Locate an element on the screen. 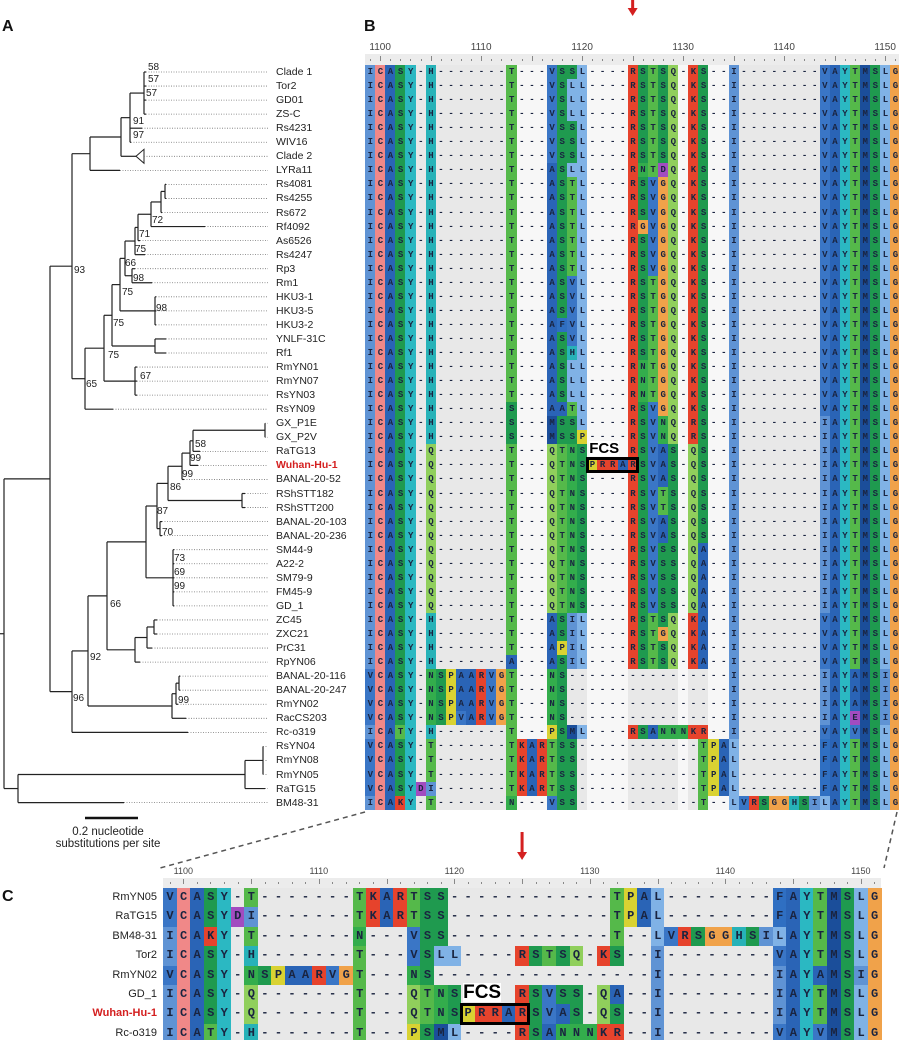 This screenshot has width=899, height=1040. taxon-label: Rf4092 is located at coordinates (293, 226).